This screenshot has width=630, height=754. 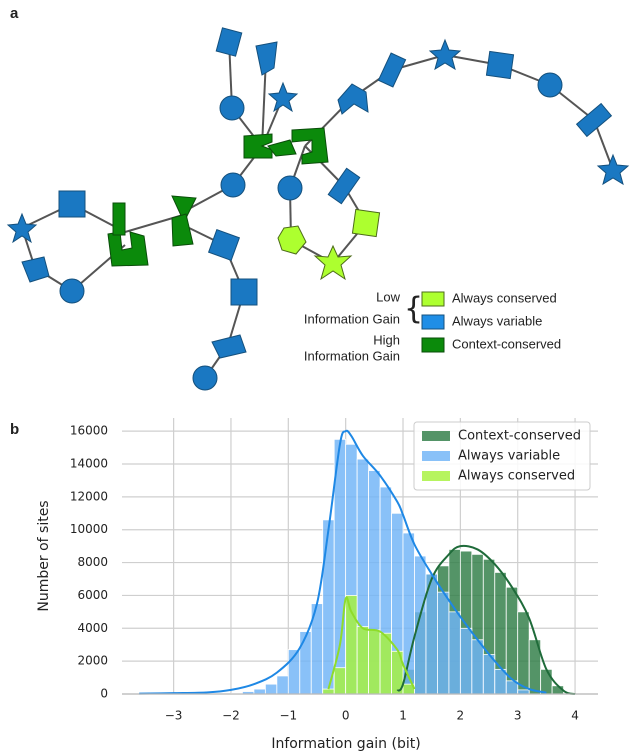 I want to click on panel-label: a, so click(x=14, y=13).